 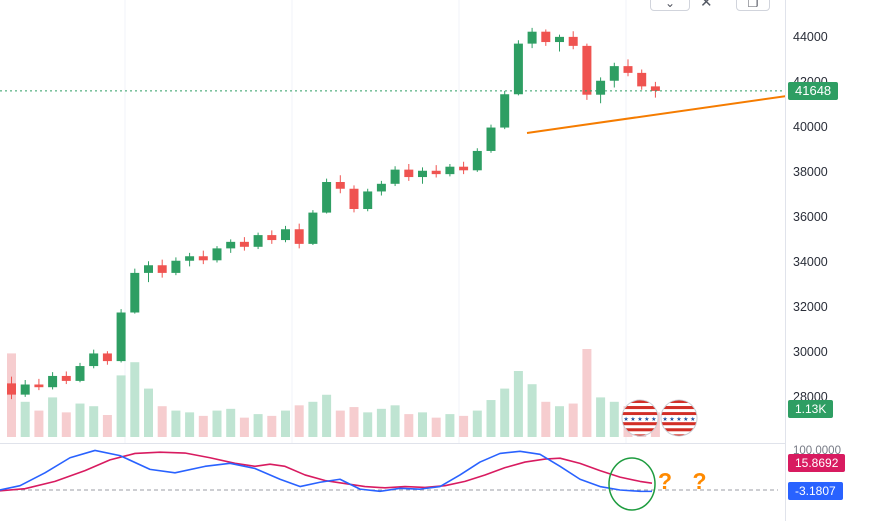 What do you see at coordinates (810, 127) in the screenshot?
I see `price-axis-label: 40000` at bounding box center [810, 127].